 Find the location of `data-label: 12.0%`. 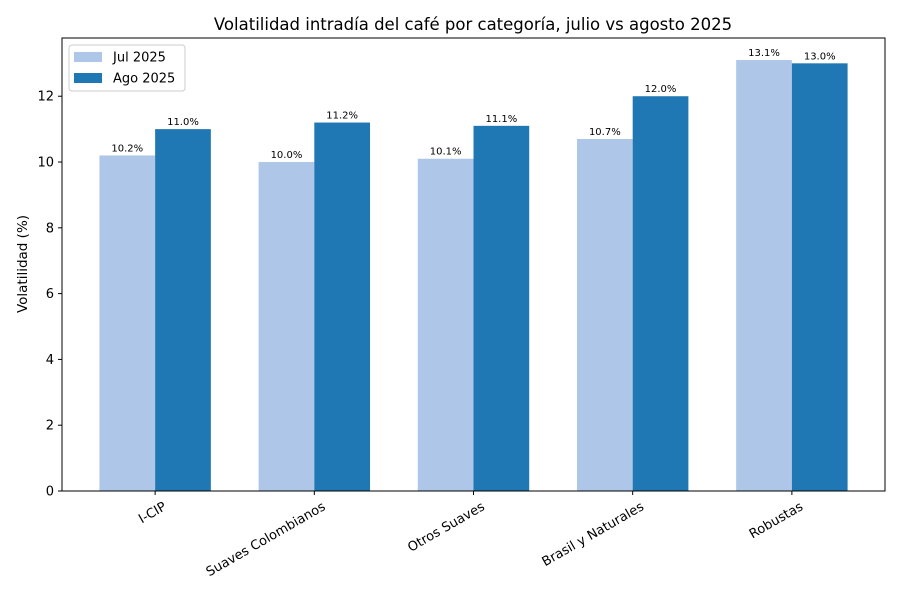

data-label: 12.0% is located at coordinates (661, 89).